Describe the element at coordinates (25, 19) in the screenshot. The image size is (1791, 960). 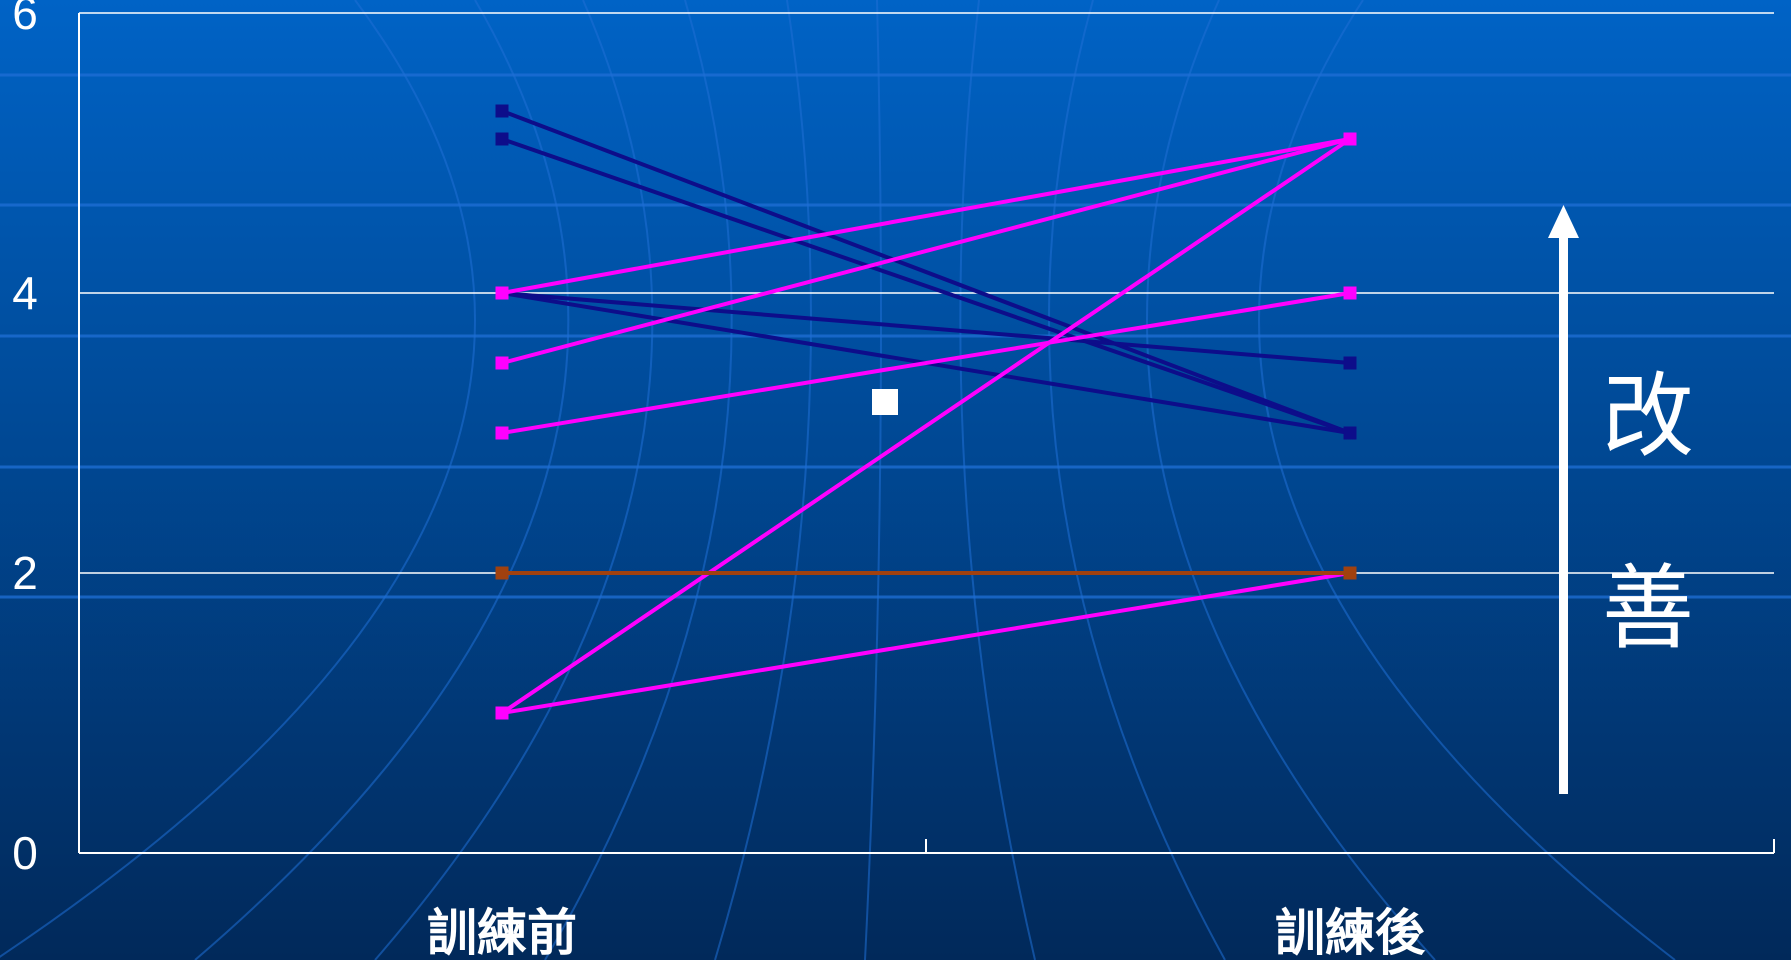
I see `y-tick-label: 6` at that location.